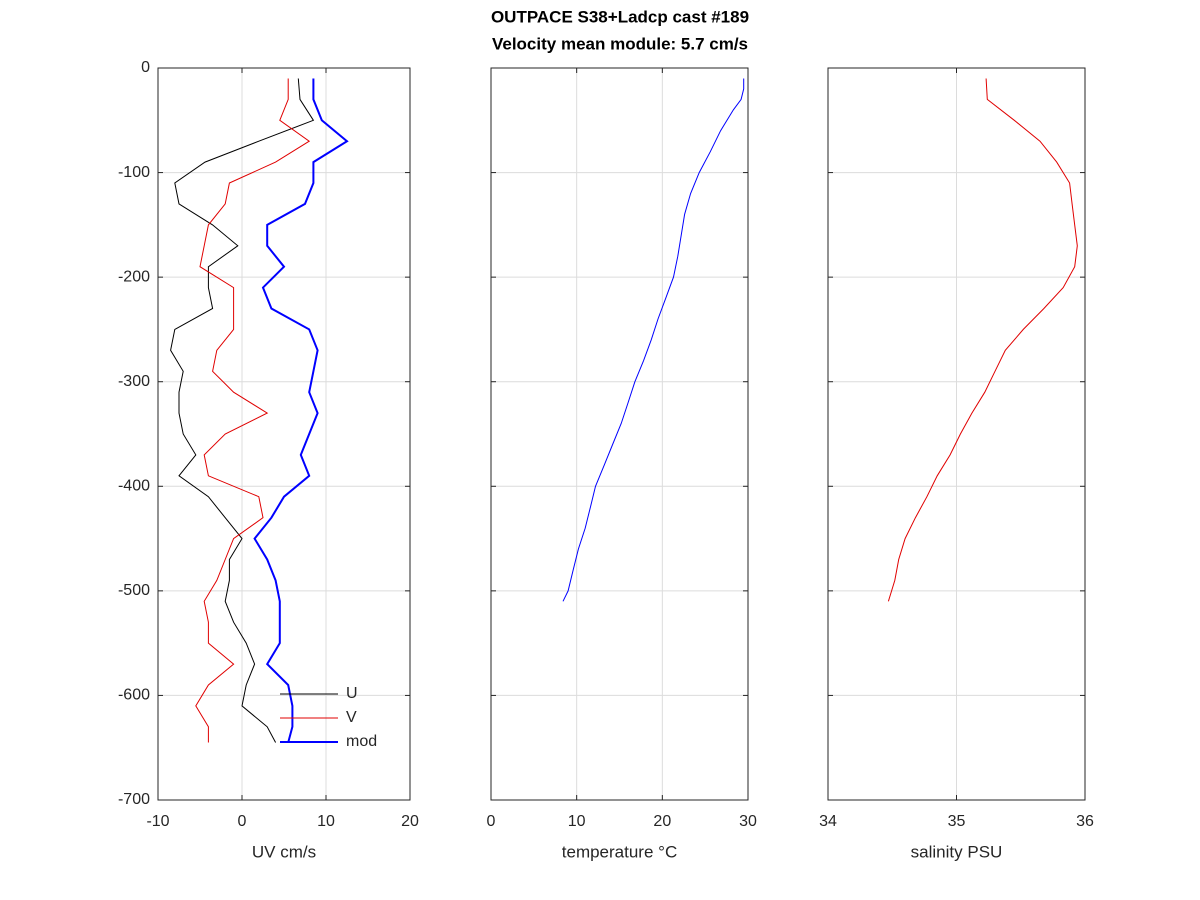  What do you see at coordinates (619, 851) in the screenshot?
I see `x-axis-label: temperature °C` at bounding box center [619, 851].